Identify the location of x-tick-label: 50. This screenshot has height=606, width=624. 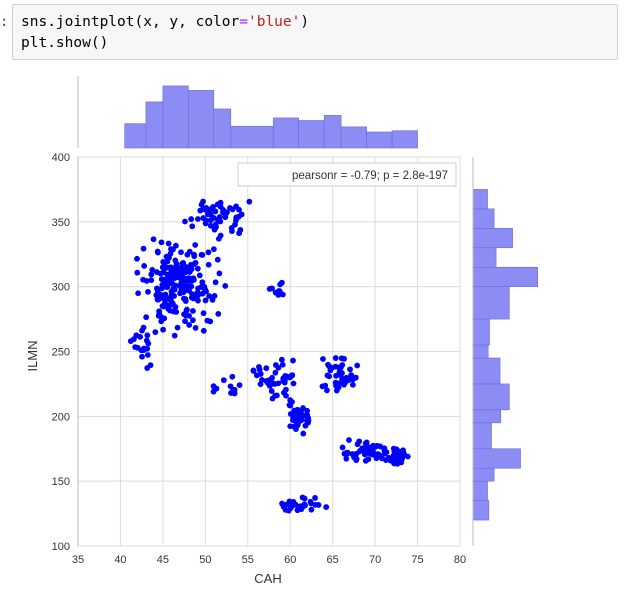
(205, 560).